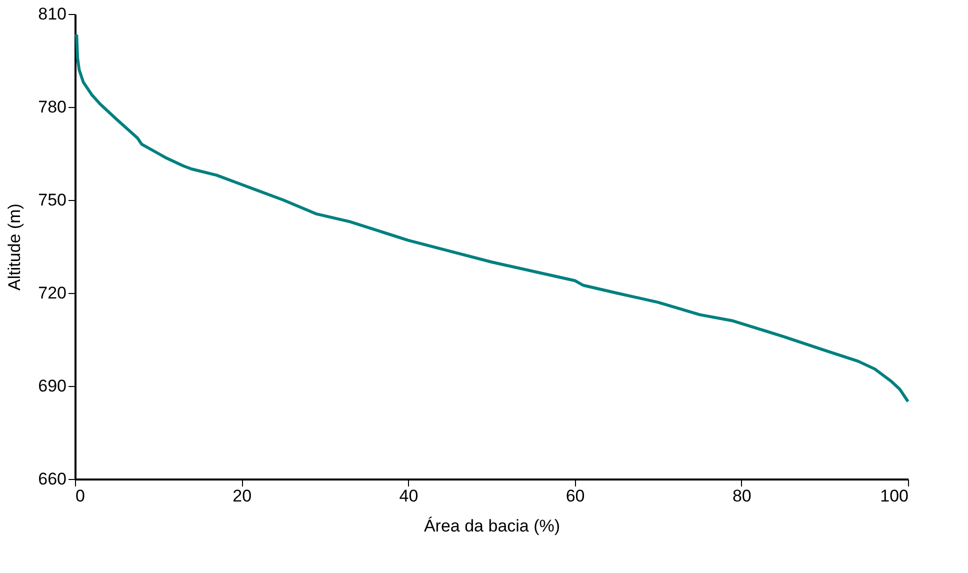 The width and height of the screenshot is (968, 573). I want to click on x-tick-label: 100, so click(894, 496).